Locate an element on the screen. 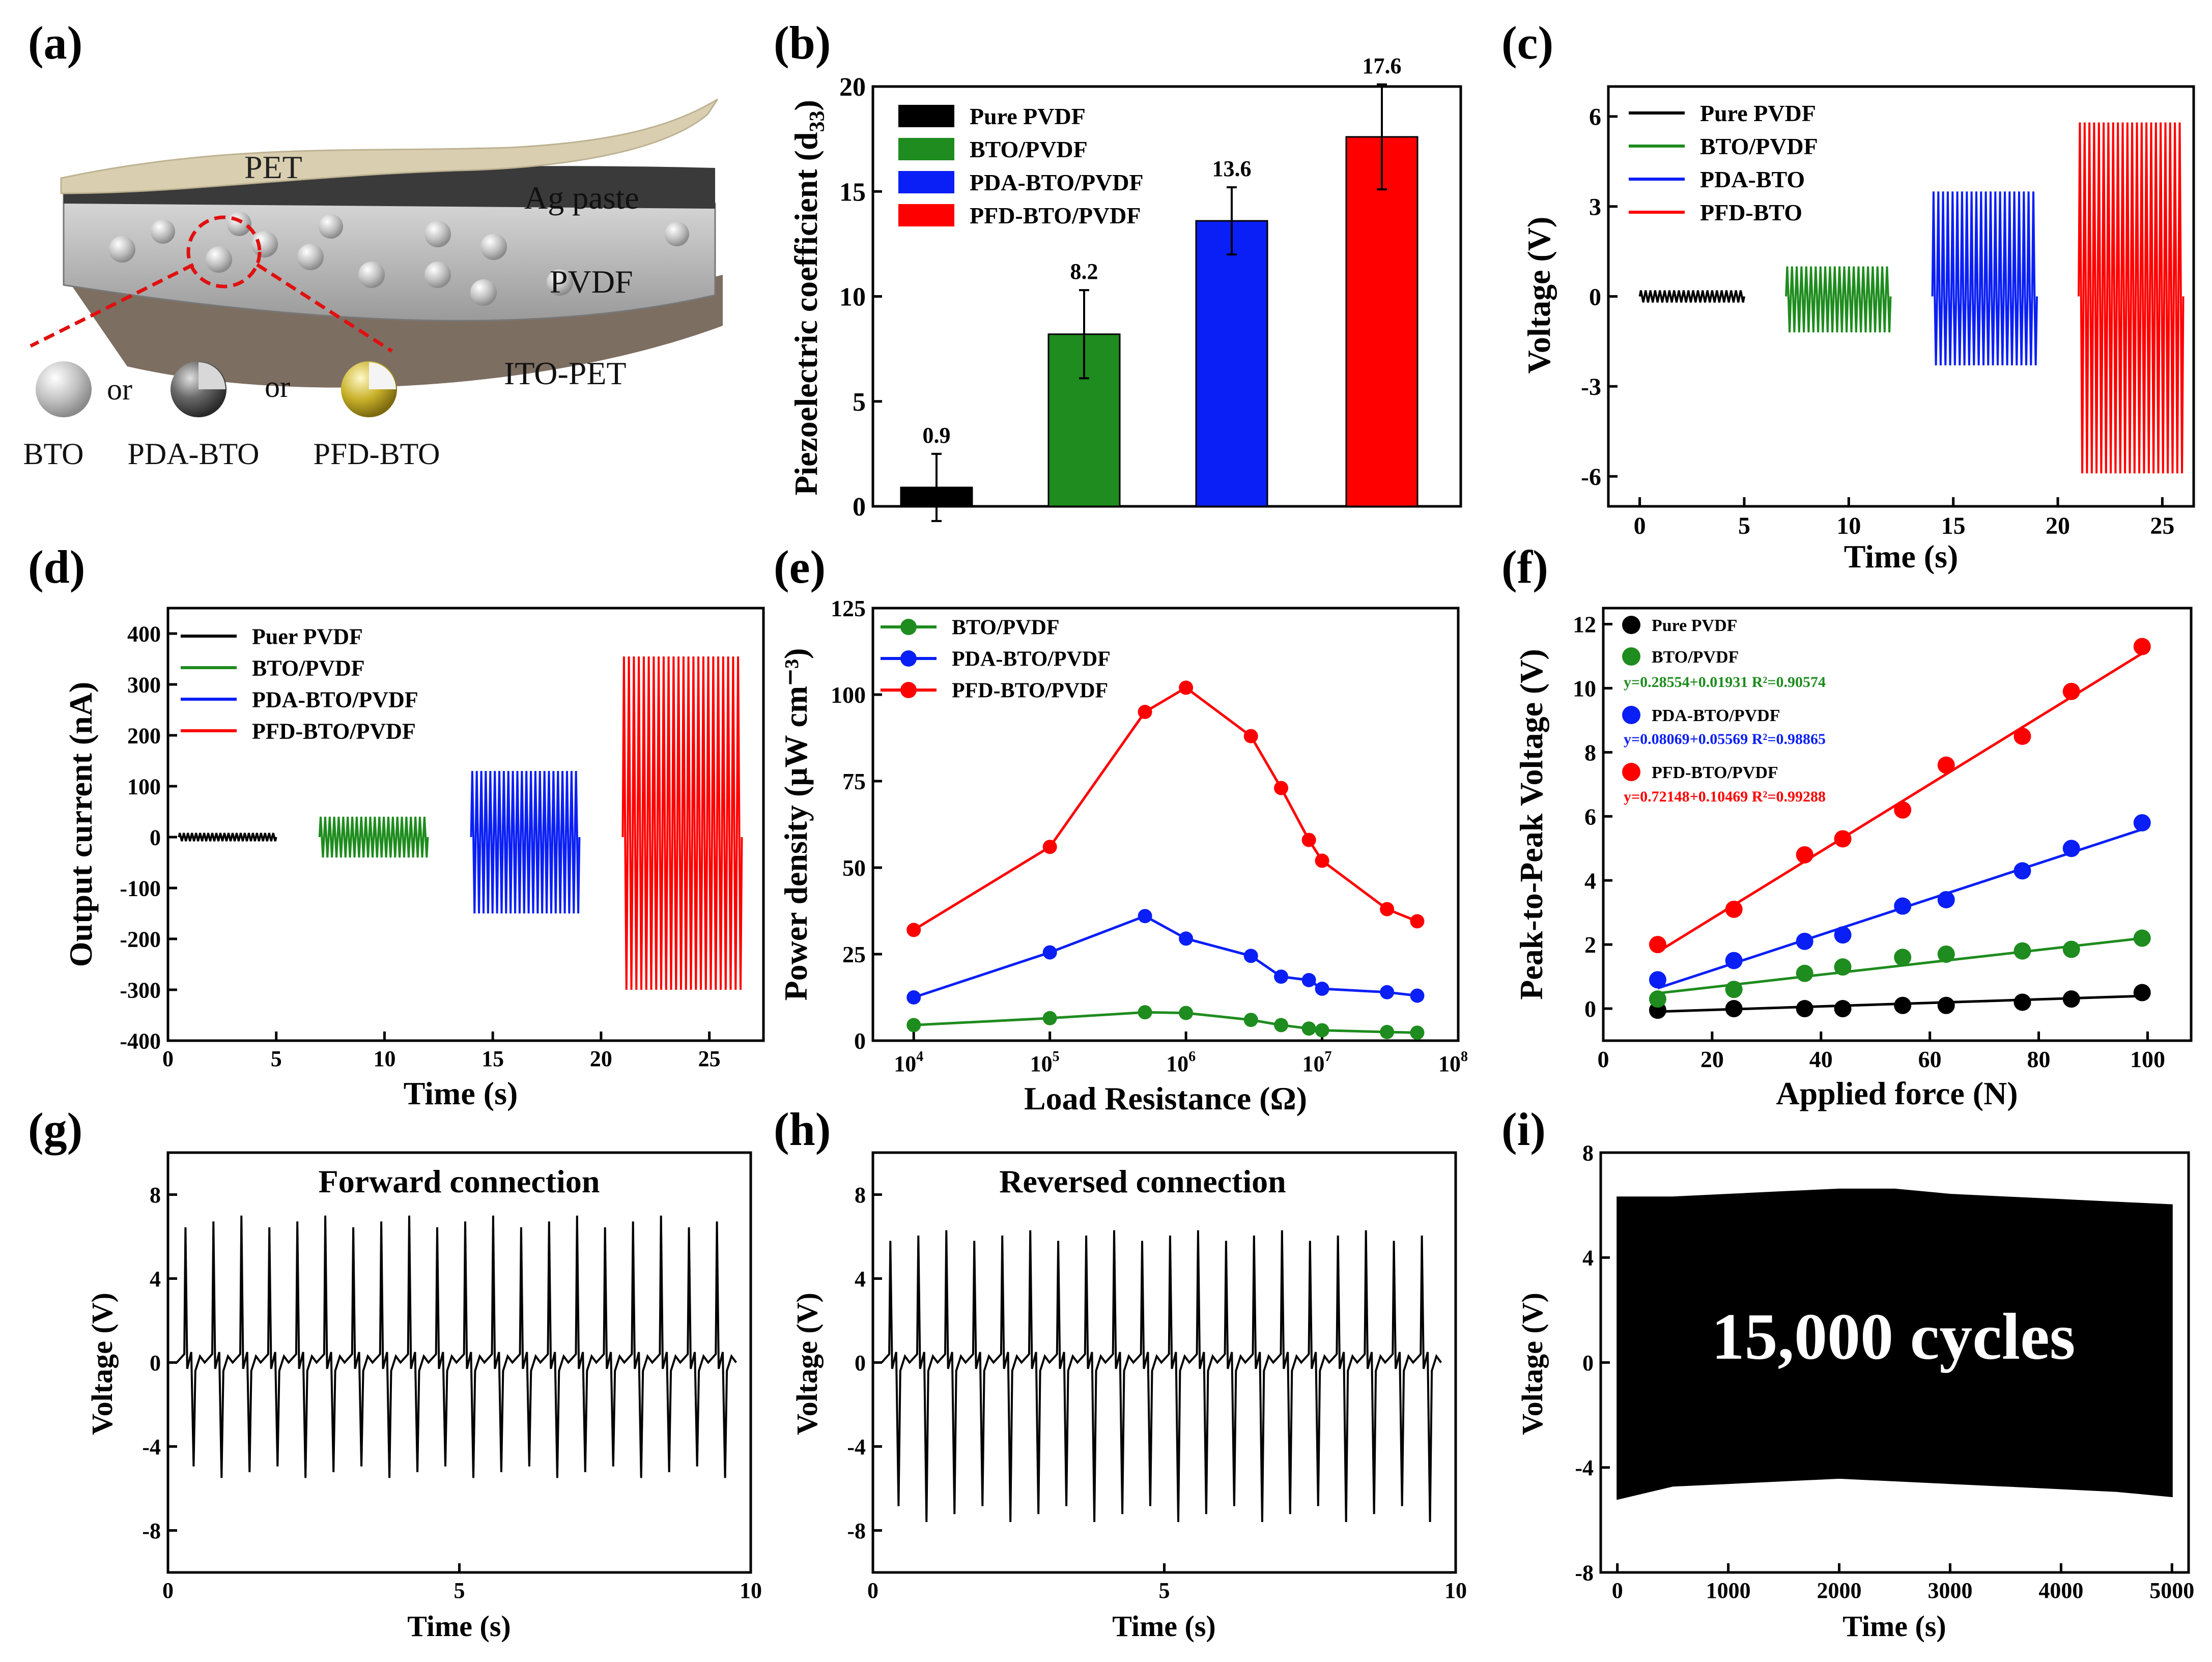 Image resolution: width=2212 pixels, height=1662 pixels. layer-label-ag-paste: Ag paste is located at coordinates (581, 198).